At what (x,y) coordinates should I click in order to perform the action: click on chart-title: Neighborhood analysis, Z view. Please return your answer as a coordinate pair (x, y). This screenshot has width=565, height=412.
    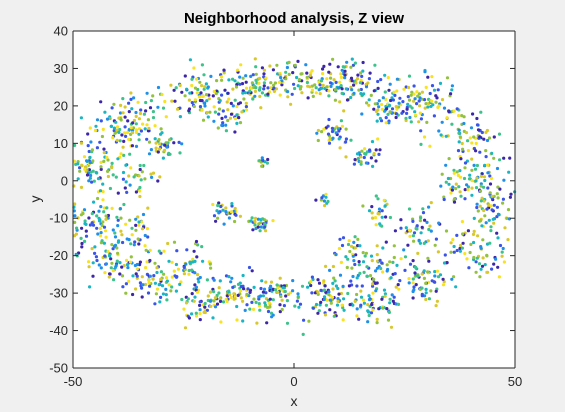
    Looking at the image, I should click on (294, 18).